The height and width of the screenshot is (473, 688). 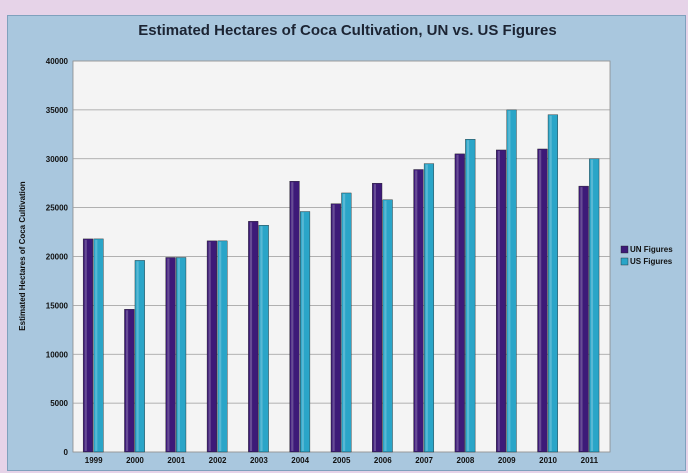 What do you see at coordinates (507, 460) in the screenshot?
I see `x-tick-label: 2009` at bounding box center [507, 460].